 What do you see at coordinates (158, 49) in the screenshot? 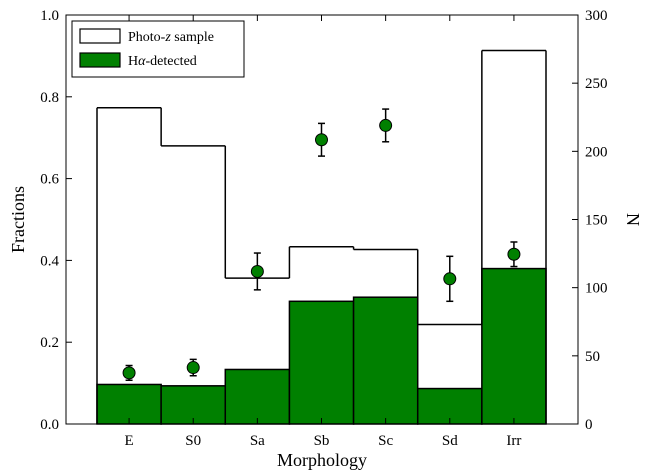
I see `legend: Photo-z sample Hα-detected` at bounding box center [158, 49].